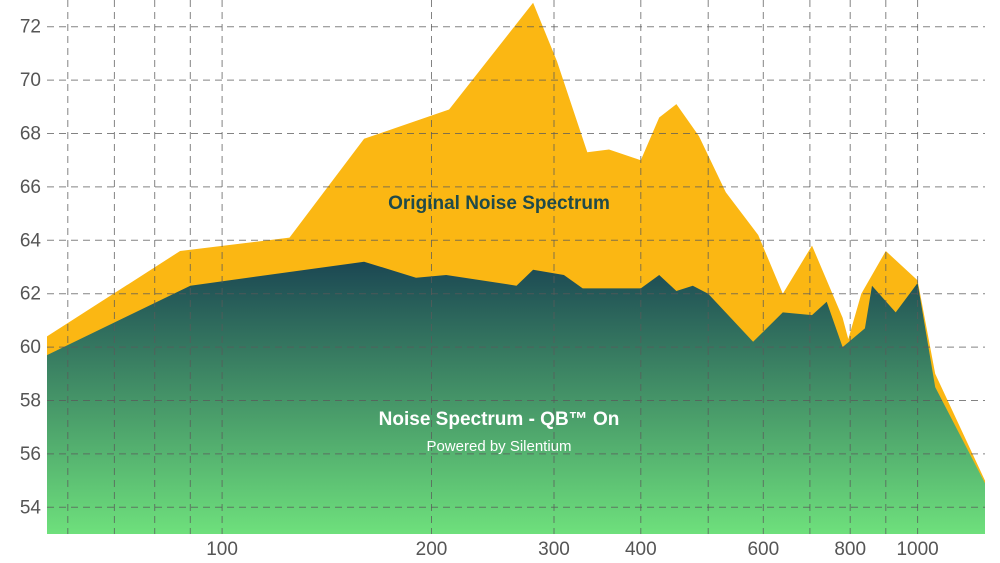 This screenshot has width=1000, height=563. Describe the element at coordinates (30, 347) in the screenshot. I see `y-tick-label: 60` at that location.